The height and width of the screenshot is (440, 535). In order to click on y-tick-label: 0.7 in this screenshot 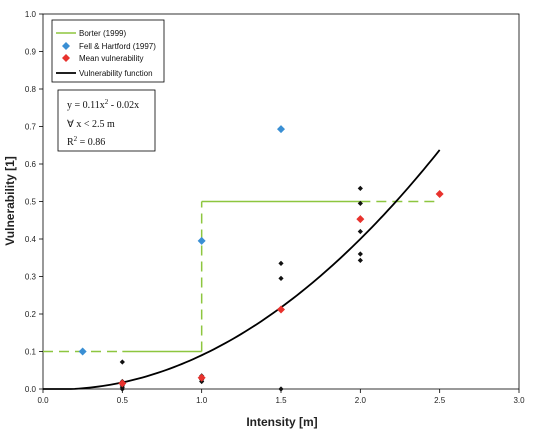, I will do `click(31, 127)`.